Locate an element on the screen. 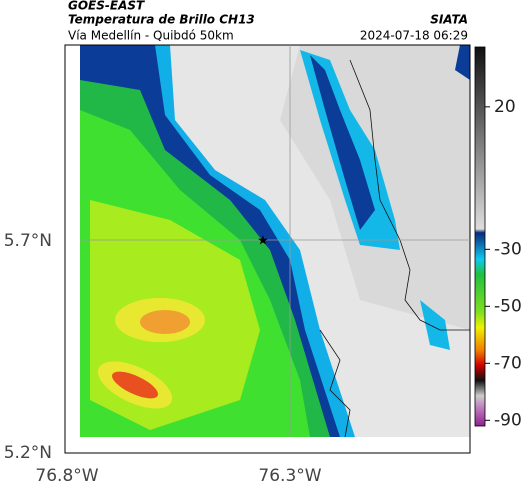 The height and width of the screenshot is (495, 526). colorbar-tick-label: 20 is located at coordinates (505, 107).